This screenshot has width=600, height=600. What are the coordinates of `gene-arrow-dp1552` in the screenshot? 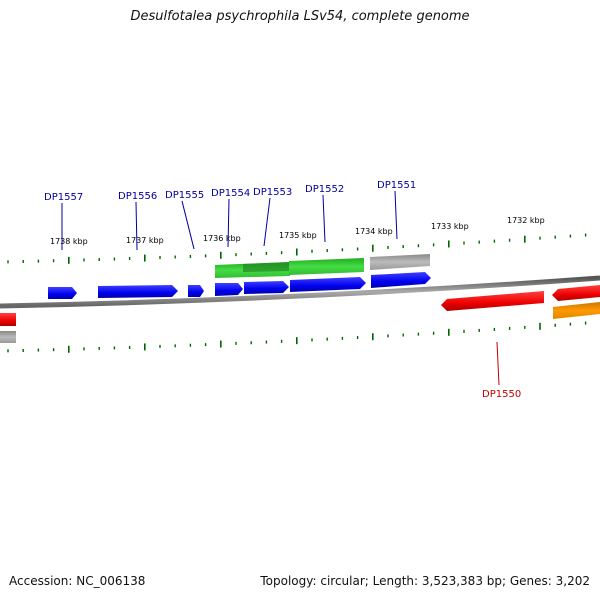 It's located at (328, 284).